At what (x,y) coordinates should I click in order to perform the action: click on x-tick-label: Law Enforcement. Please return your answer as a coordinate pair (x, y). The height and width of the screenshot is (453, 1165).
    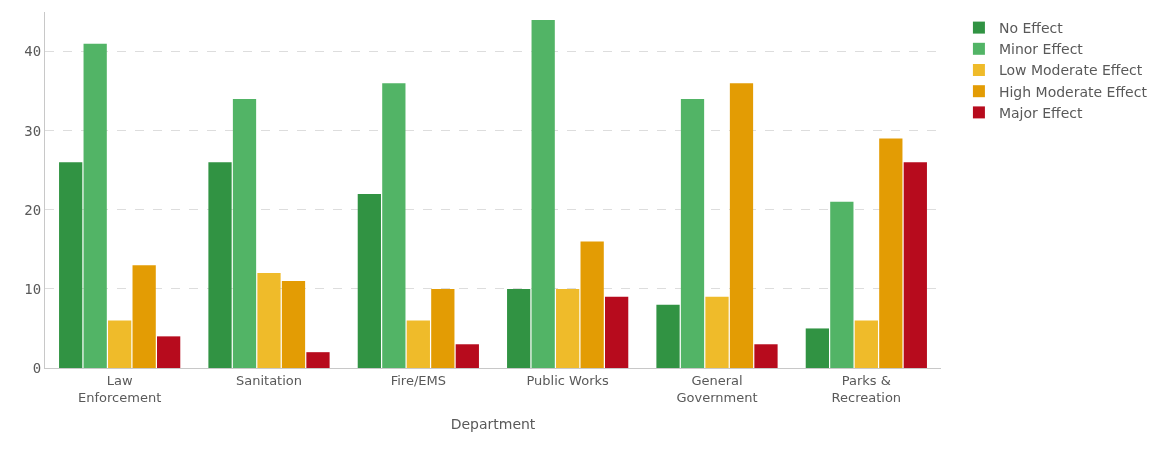
    Looking at the image, I should click on (120, 388).